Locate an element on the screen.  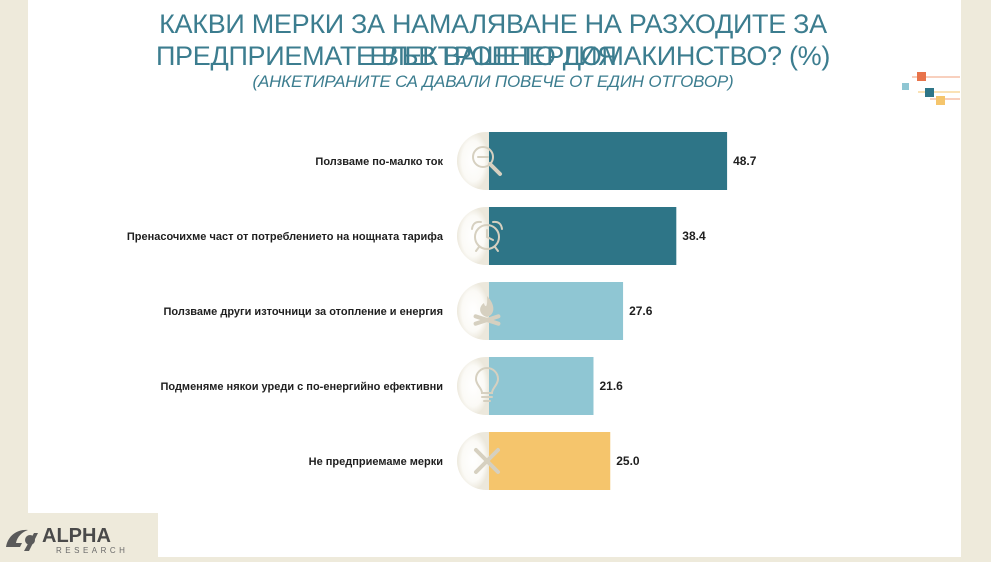
alarm-clock-icon is located at coordinates (487, 236).